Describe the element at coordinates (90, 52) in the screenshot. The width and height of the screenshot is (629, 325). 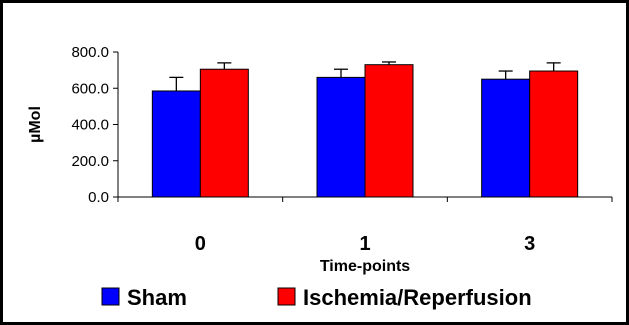
I see `y-tick-label: 800.0` at that location.